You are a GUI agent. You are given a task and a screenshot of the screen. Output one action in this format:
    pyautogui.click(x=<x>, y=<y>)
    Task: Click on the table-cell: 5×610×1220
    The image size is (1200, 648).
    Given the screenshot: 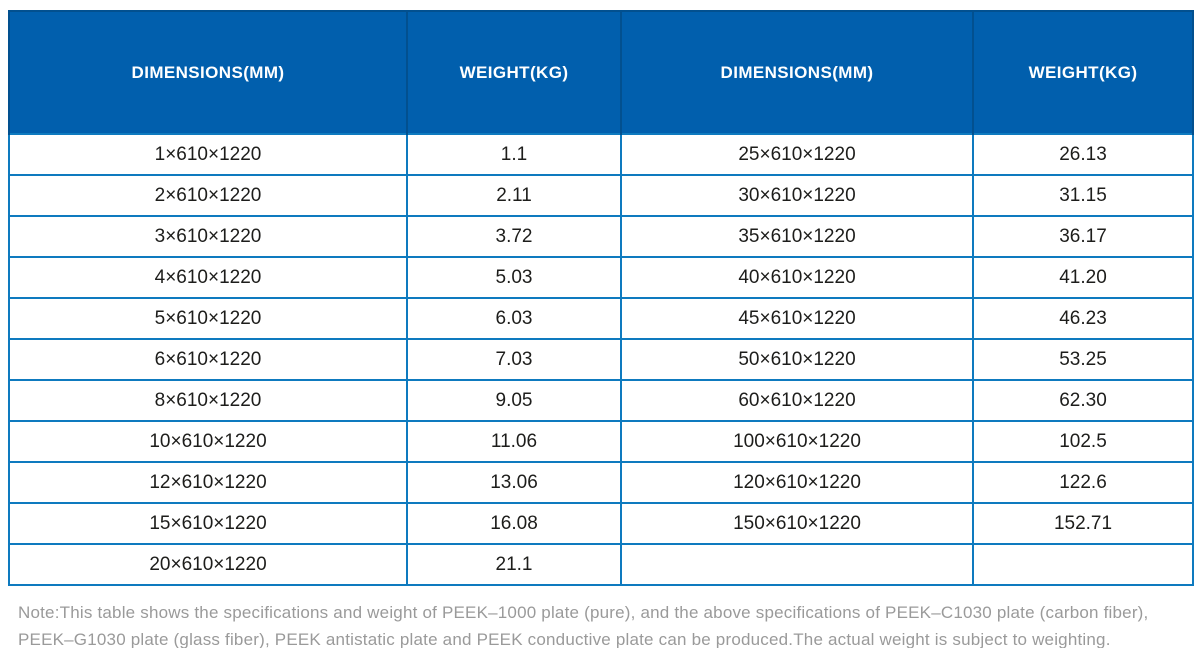 What is the action you would take?
    pyautogui.click(x=208, y=318)
    